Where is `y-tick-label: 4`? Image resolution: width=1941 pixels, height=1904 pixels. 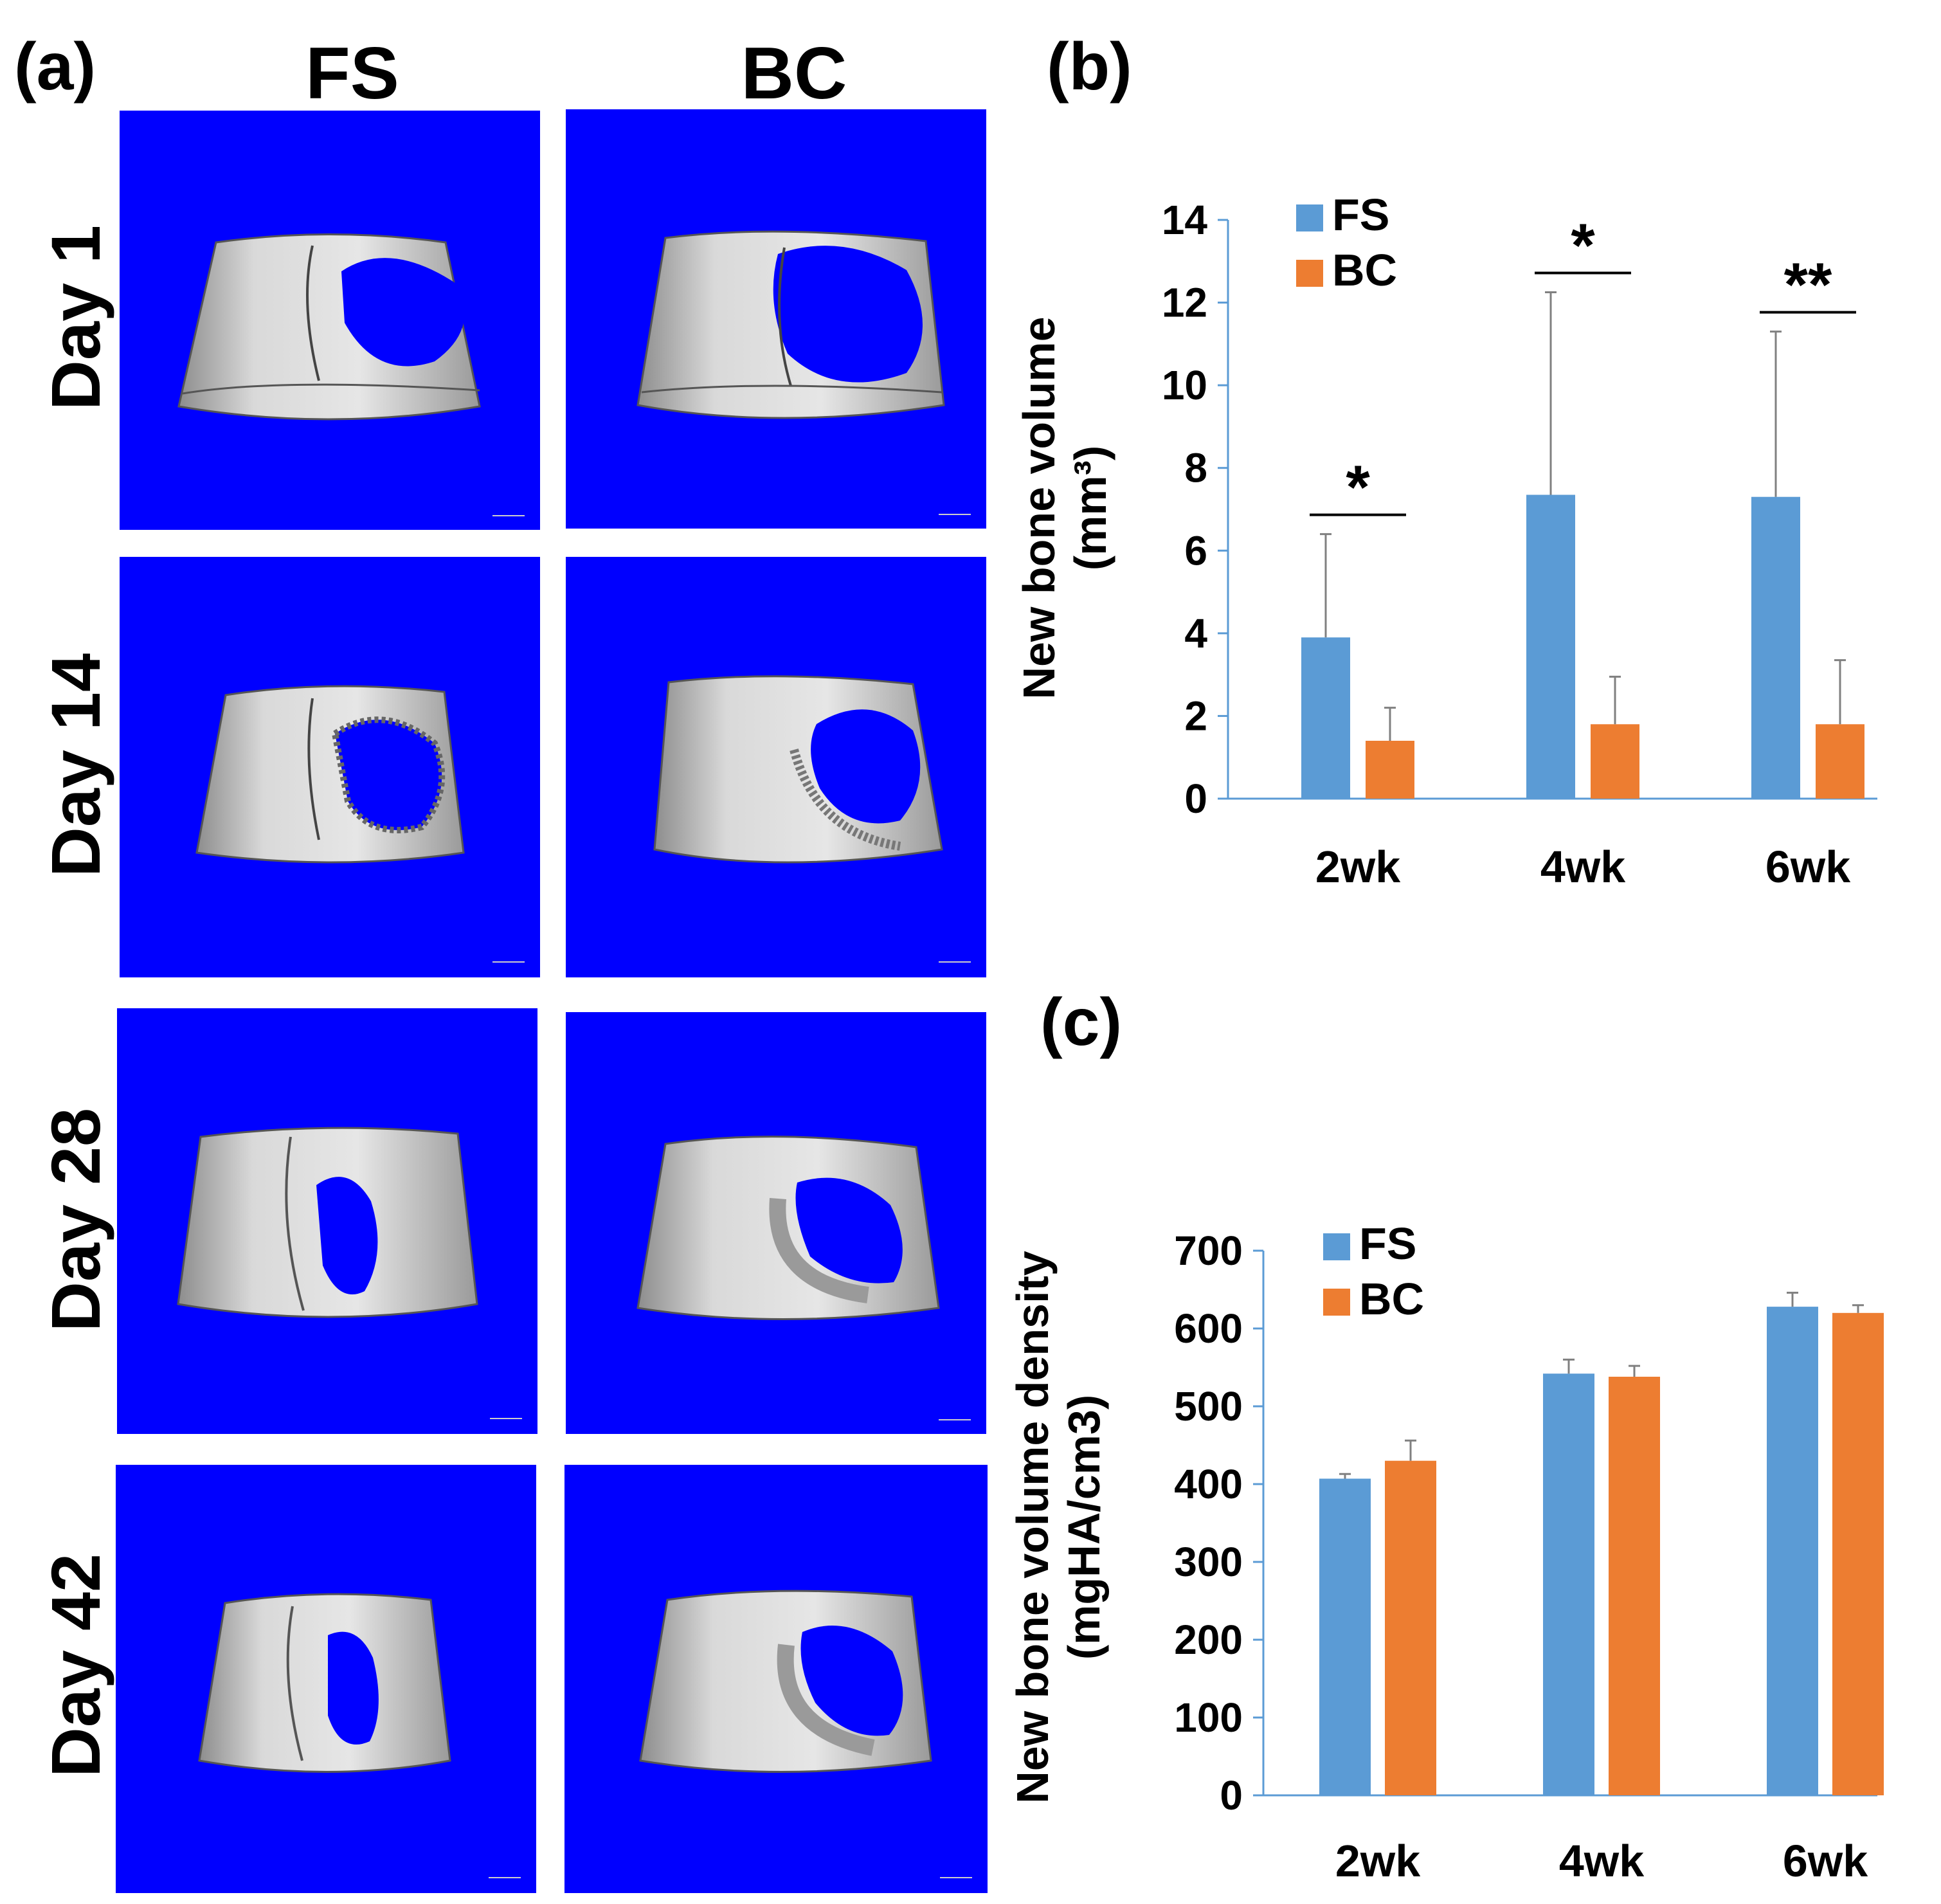
y-tick-label: 4 is located at coordinates (1195, 633).